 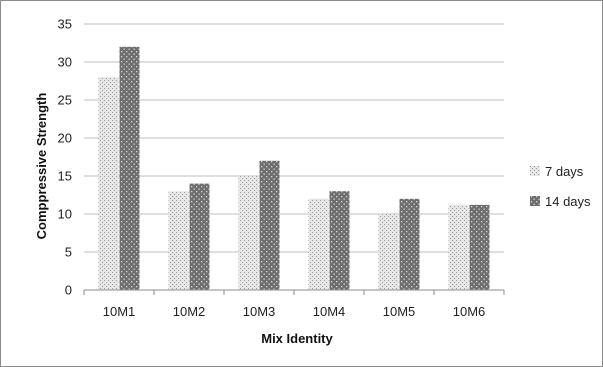 I want to click on y-tick-label: 0, so click(x=68, y=290).